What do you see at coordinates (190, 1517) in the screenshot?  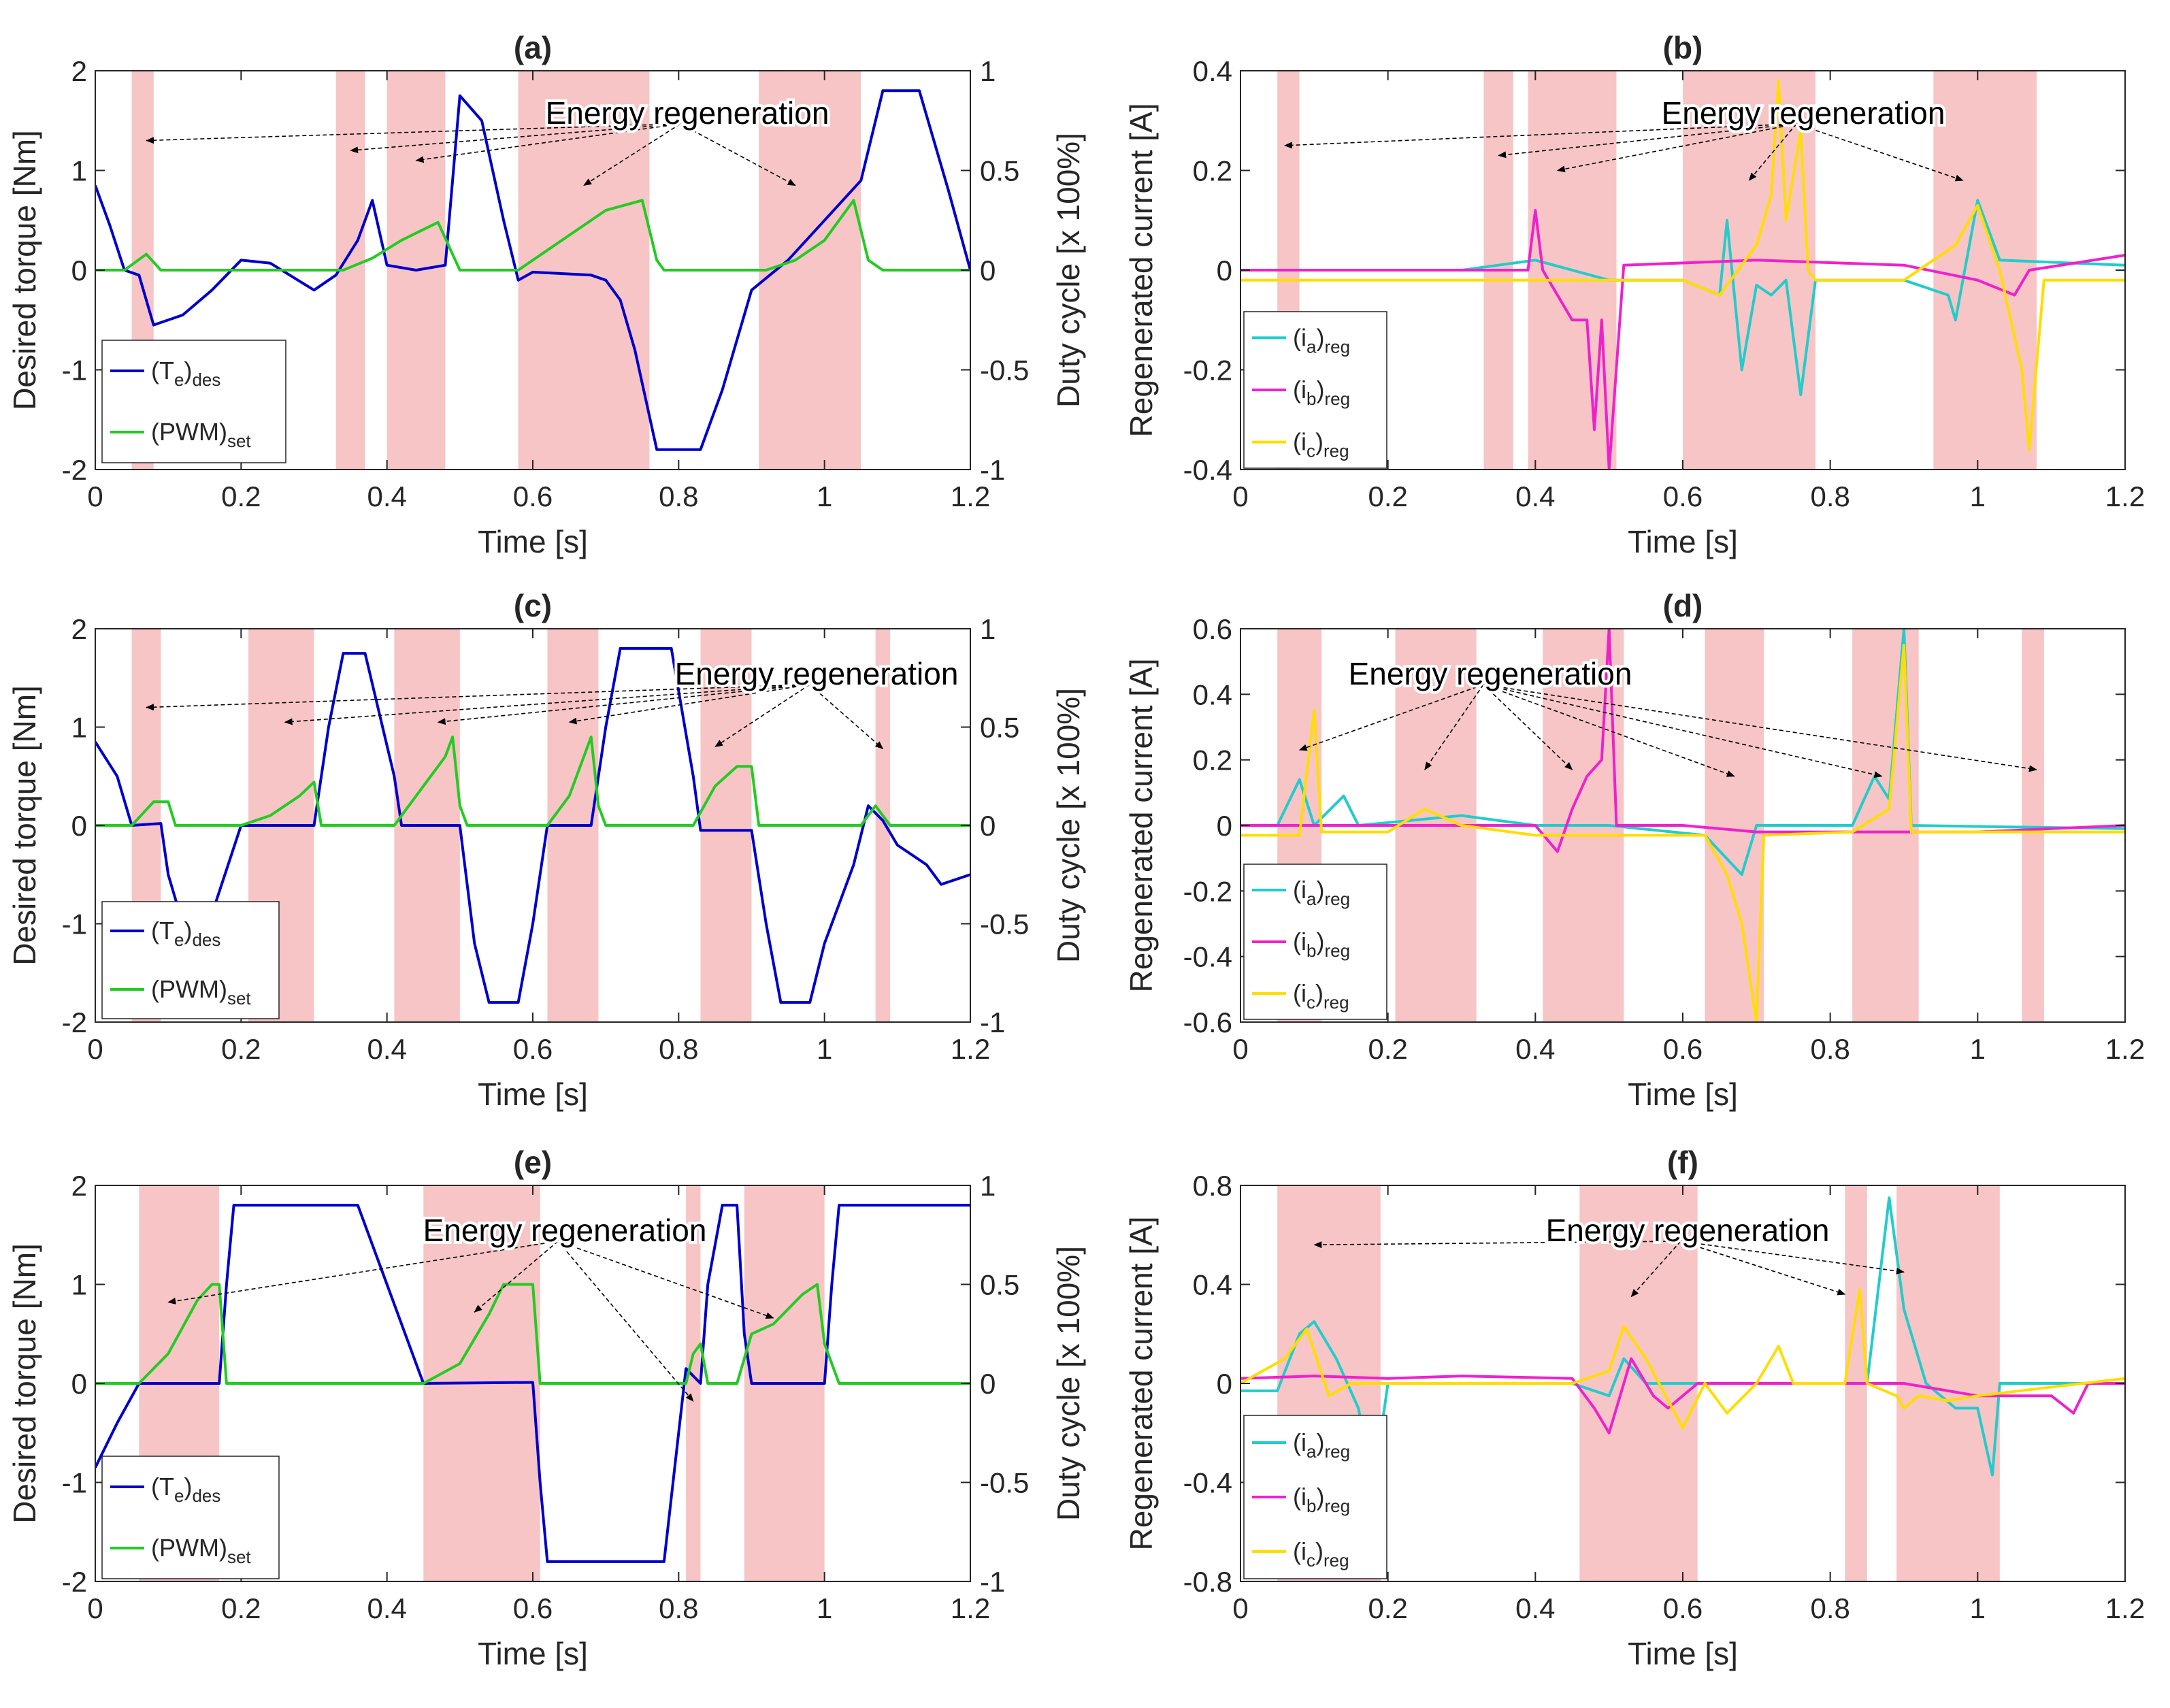 I see `legend: (Te)des (PWM)set` at bounding box center [190, 1517].